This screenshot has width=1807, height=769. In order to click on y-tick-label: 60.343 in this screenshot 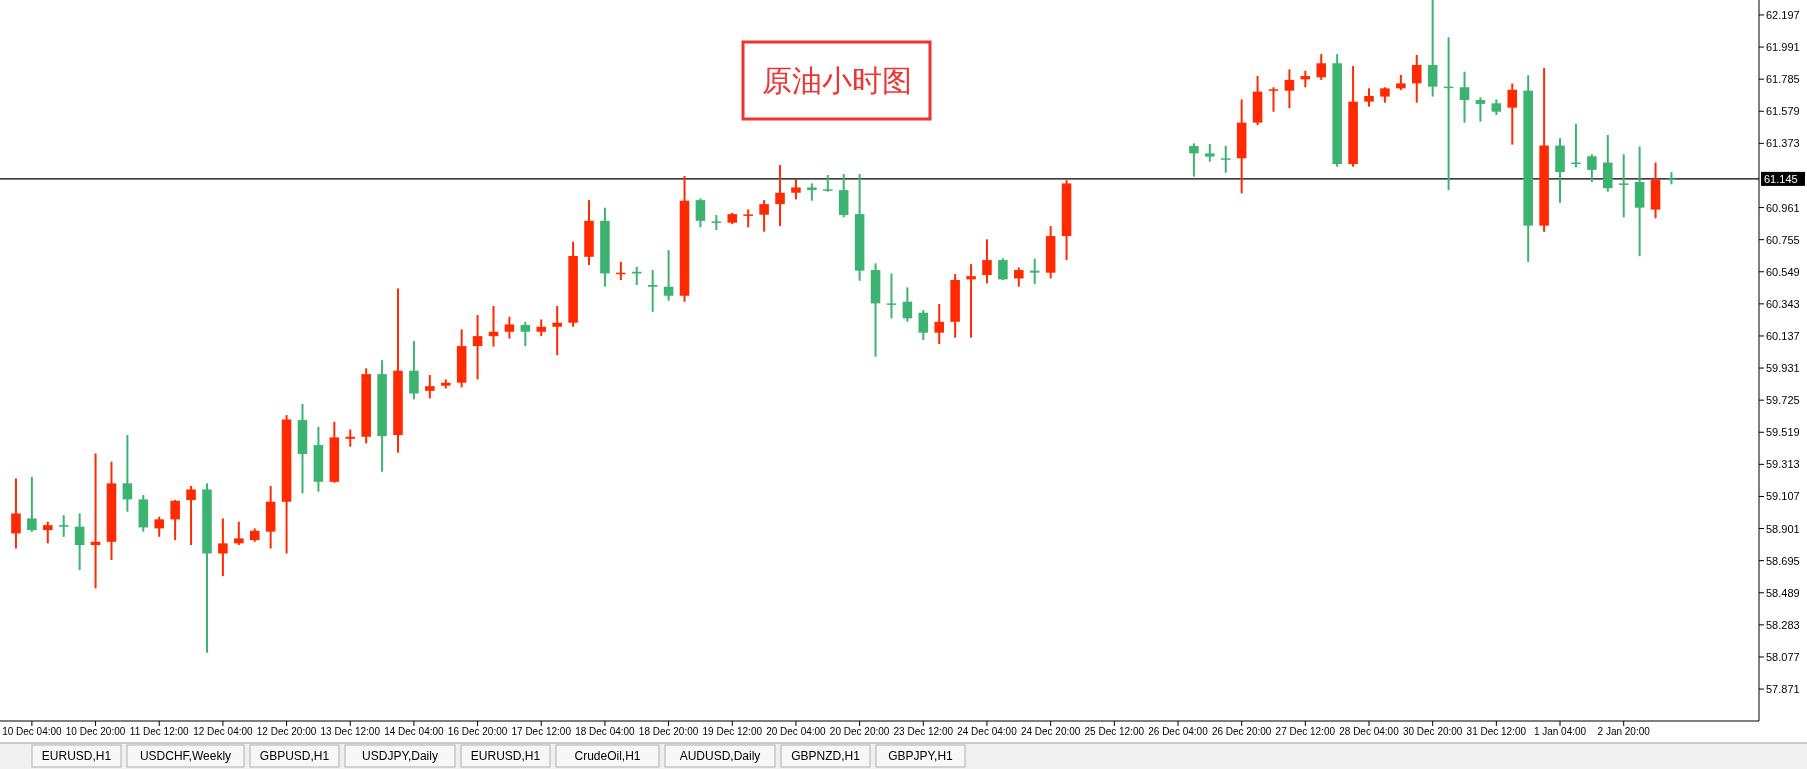, I will do `click(1783, 303)`.